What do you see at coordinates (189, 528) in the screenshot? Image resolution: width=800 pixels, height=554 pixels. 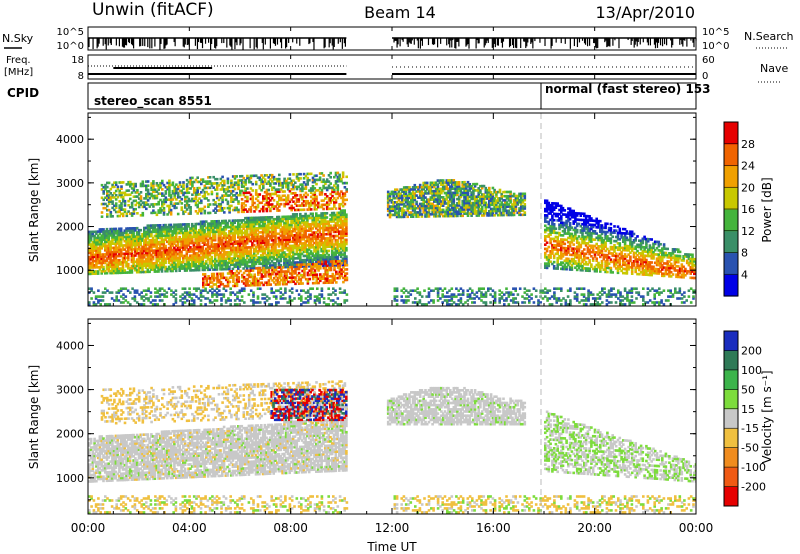 I see `x-tick-label: 04:00` at bounding box center [189, 528].